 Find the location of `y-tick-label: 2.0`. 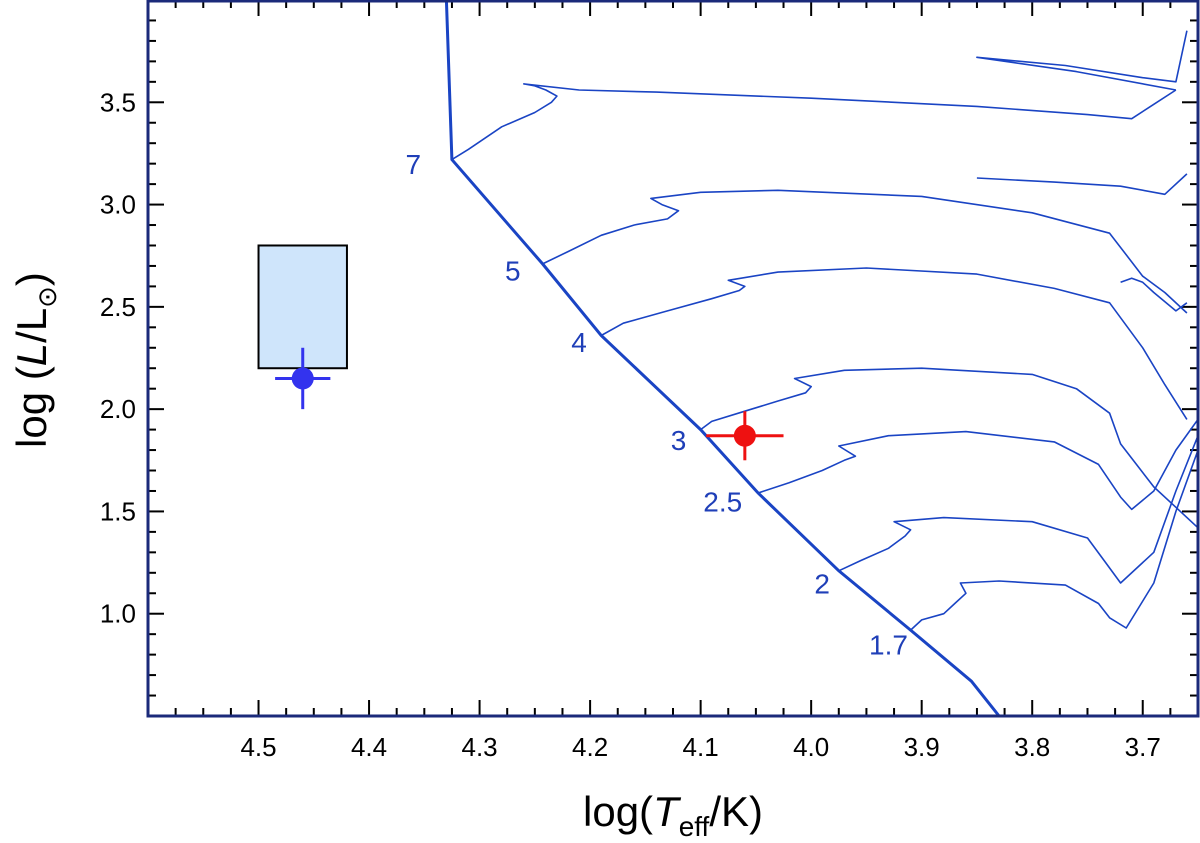

y-tick-label: 2.0 is located at coordinates (118, 409).